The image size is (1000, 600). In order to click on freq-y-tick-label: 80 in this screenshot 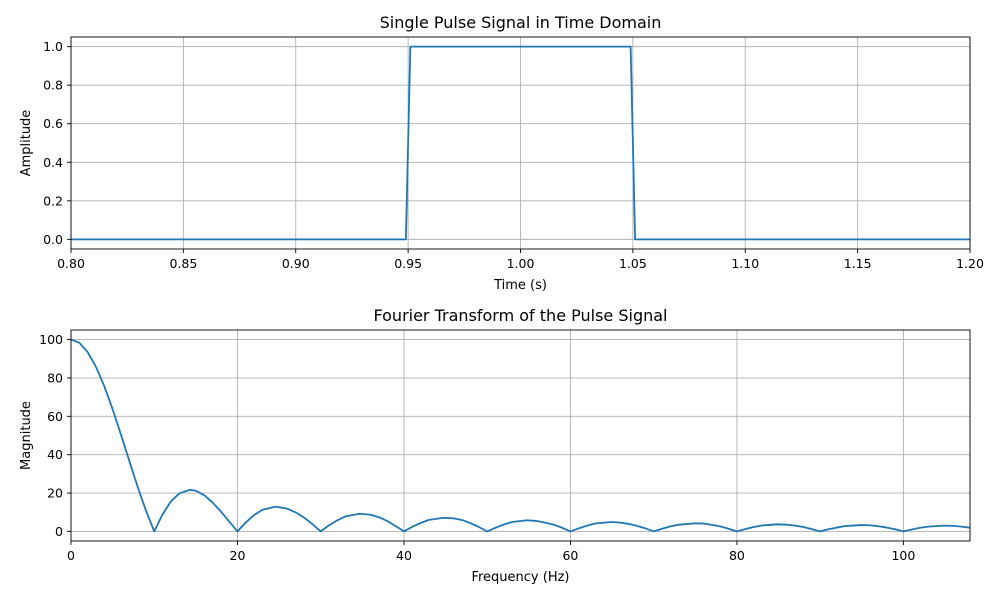, I will do `click(55, 377)`.